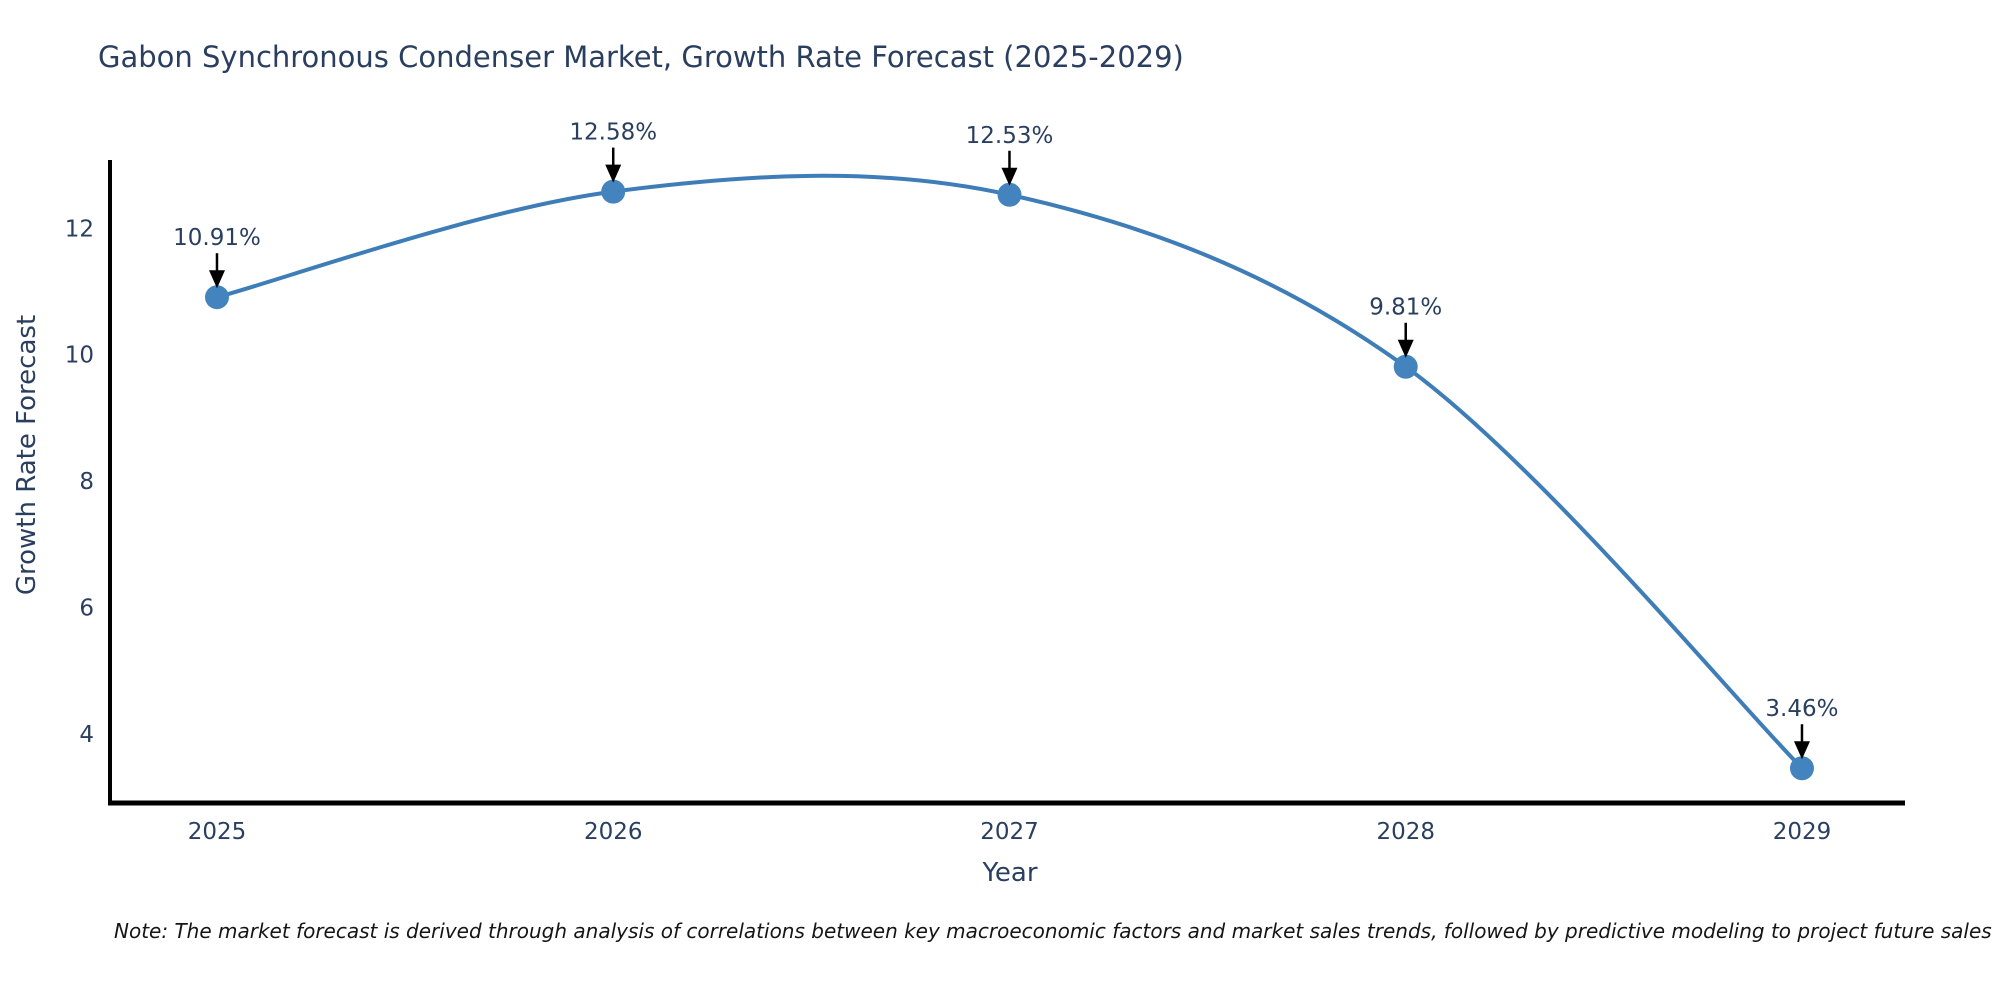 This screenshot has width=2000, height=1000. What do you see at coordinates (86, 482) in the screenshot?
I see `y-tick-label: 8` at bounding box center [86, 482].